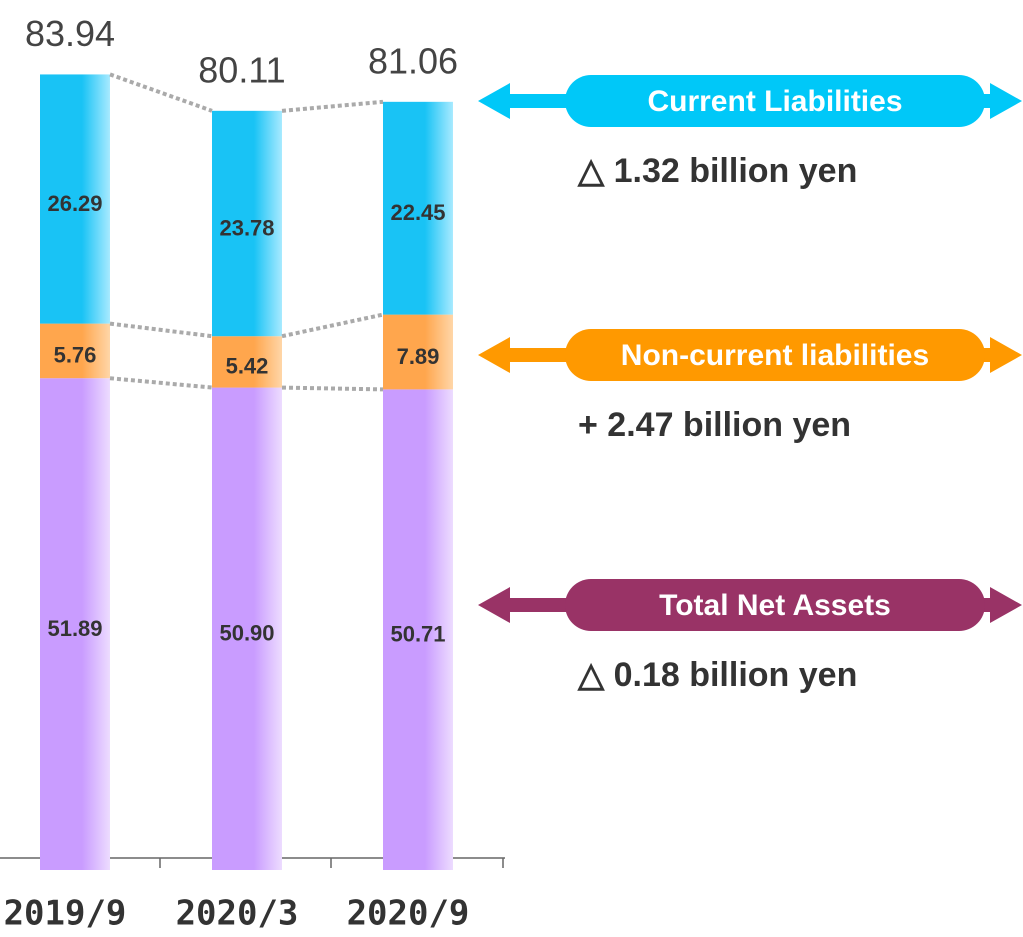 The height and width of the screenshot is (937, 1023). I want to click on legend-label: Total Net Assets, so click(775, 605).